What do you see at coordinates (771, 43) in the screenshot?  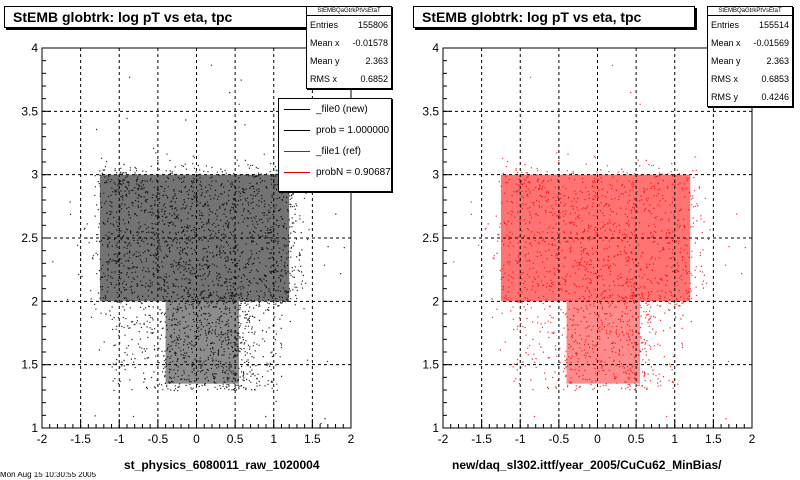 I see `stats-value: -0.01569` at bounding box center [771, 43].